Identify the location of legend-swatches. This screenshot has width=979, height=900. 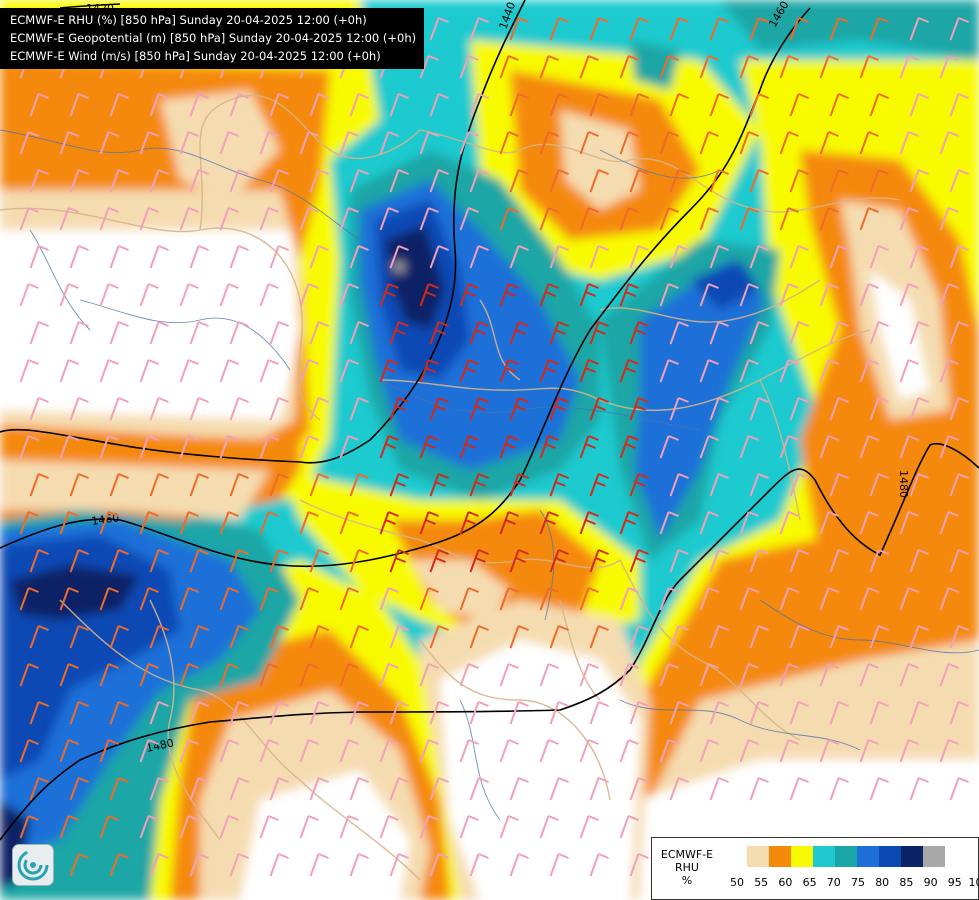
(835, 856).